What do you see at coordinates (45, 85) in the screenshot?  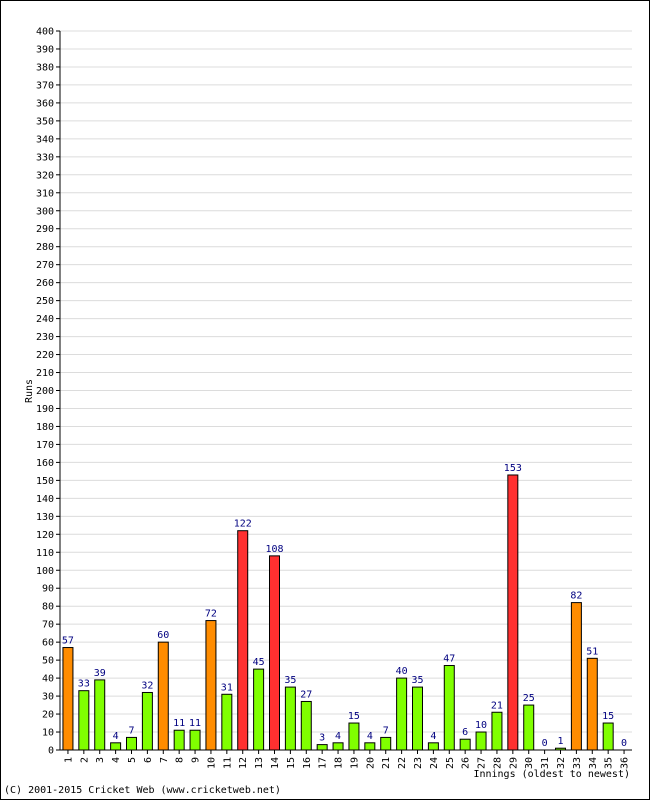 I see `y-tick-label: 370` at bounding box center [45, 85].